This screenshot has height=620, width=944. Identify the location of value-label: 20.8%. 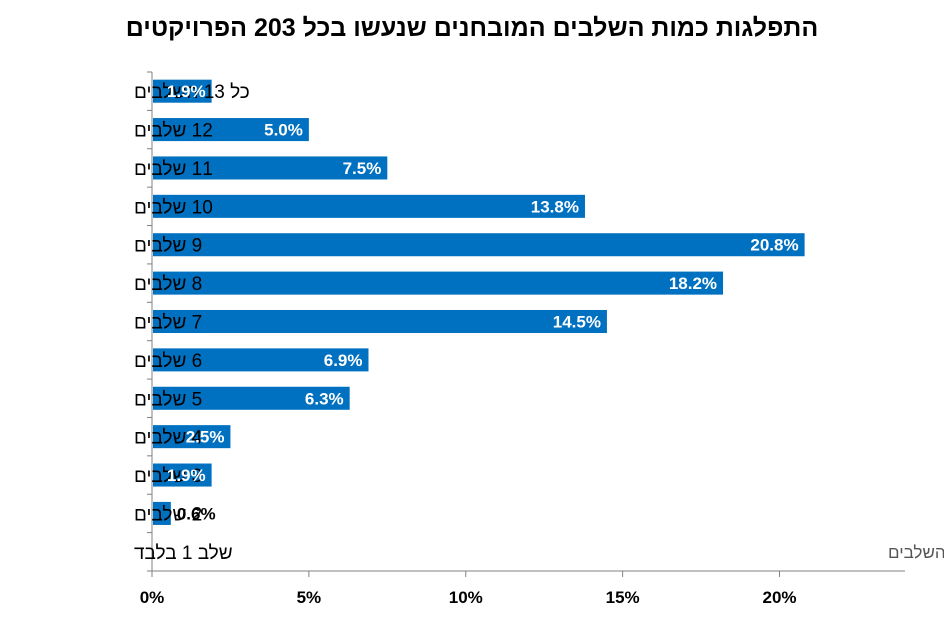
(774, 245).